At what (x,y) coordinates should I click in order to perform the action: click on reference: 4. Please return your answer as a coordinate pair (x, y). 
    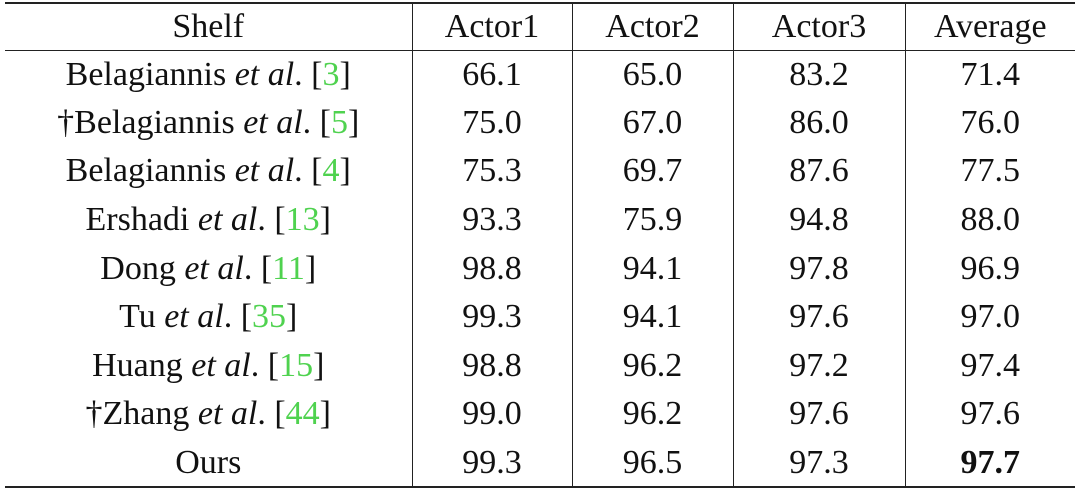
    Looking at the image, I should click on (331, 171).